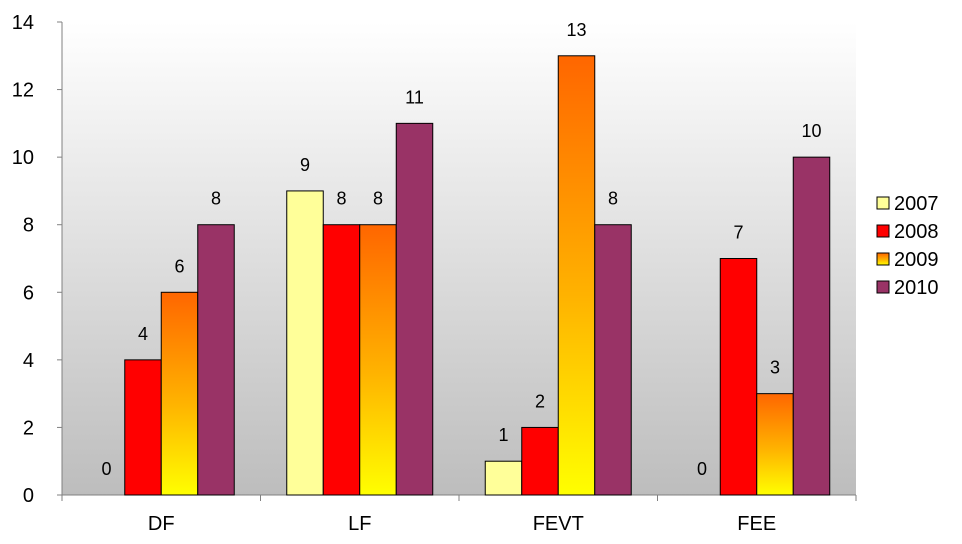 Image resolution: width=962 pixels, height=544 pixels. I want to click on legend-label: 2010, so click(916, 288).